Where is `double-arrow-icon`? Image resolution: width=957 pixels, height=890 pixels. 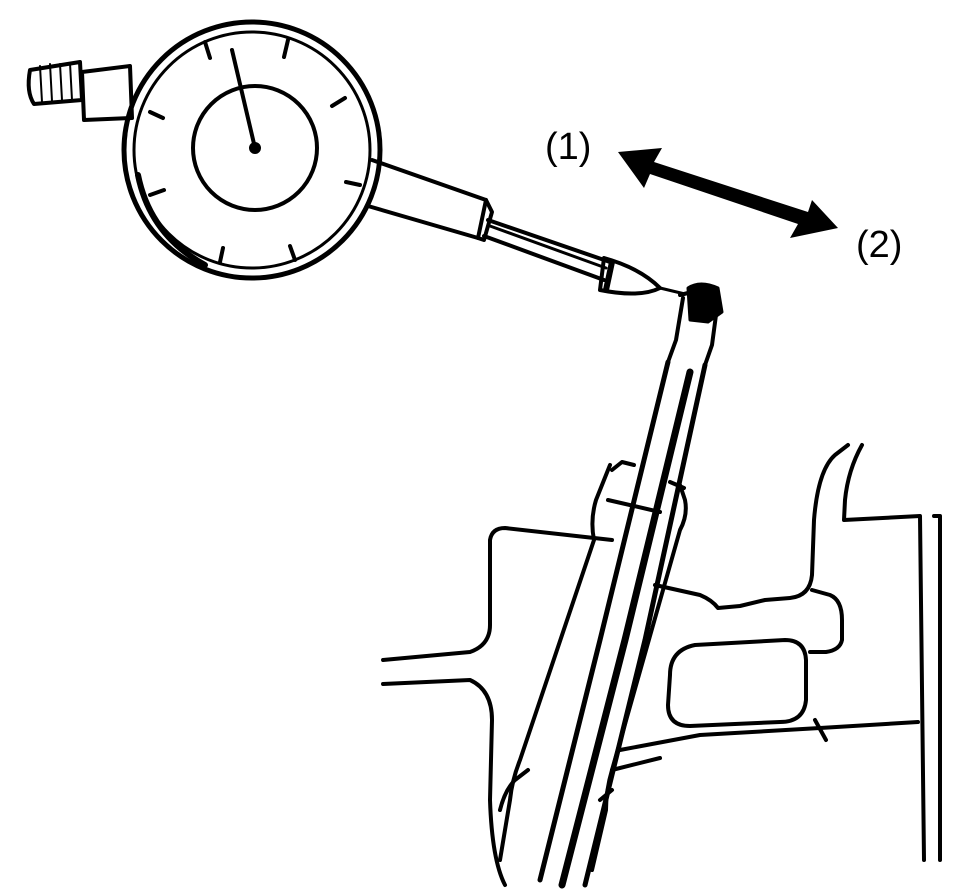 double-arrow-icon is located at coordinates (728, 193).